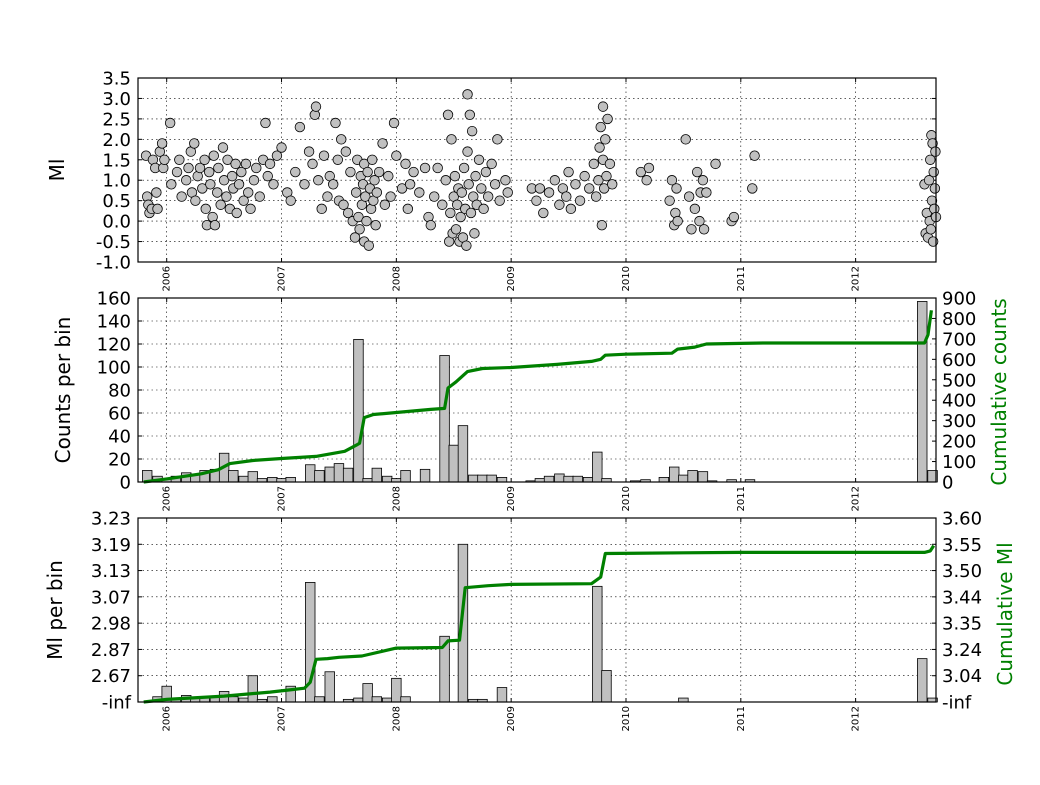  Describe the element at coordinates (111, 519) in the screenshot. I see `y-tick-label: 3.23` at that location.